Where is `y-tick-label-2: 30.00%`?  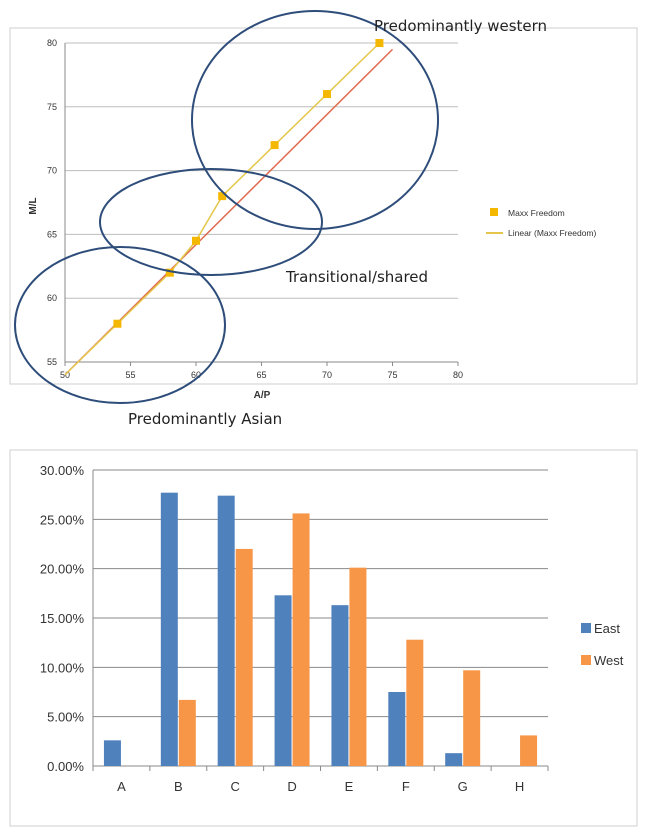 y-tick-label-2: 30.00% is located at coordinates (62, 470).